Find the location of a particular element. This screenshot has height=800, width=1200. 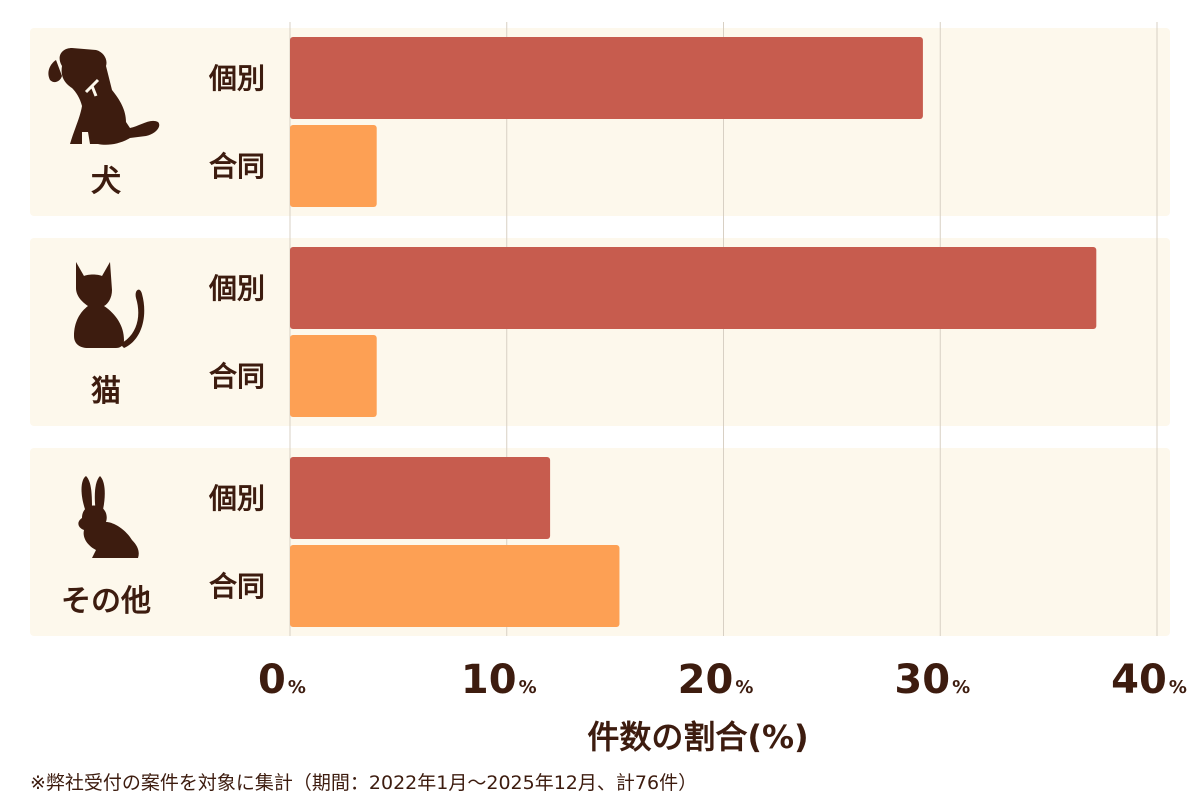

x-tick-label: 40% is located at coordinates (1149, 680).